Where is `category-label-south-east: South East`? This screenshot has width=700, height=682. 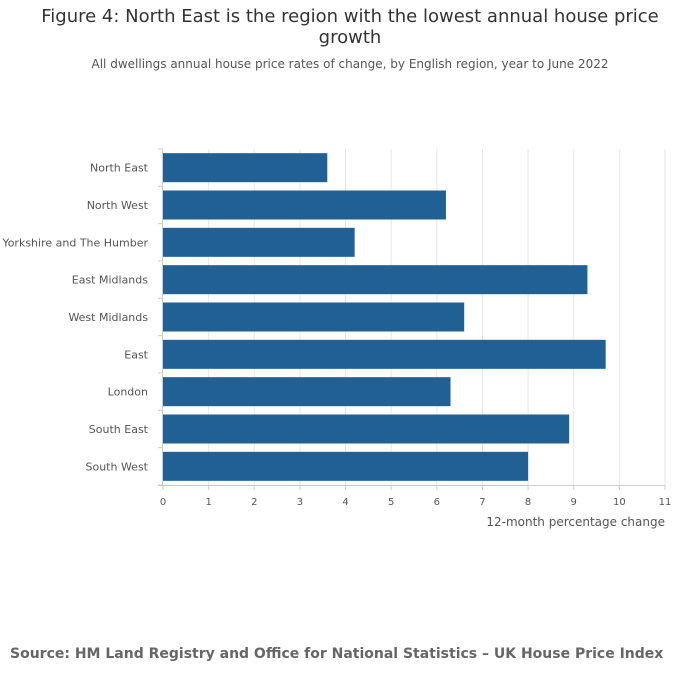 category-label-south-east: South East is located at coordinates (119, 429).